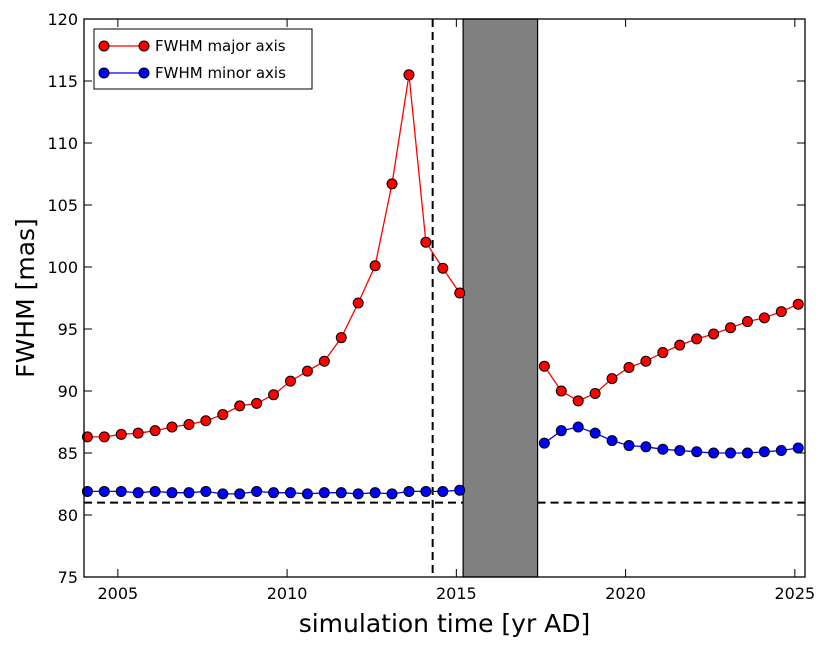 This screenshot has height=648, width=831. Describe the element at coordinates (62, 81) in the screenshot. I see `y-tick-label: 115` at that location.